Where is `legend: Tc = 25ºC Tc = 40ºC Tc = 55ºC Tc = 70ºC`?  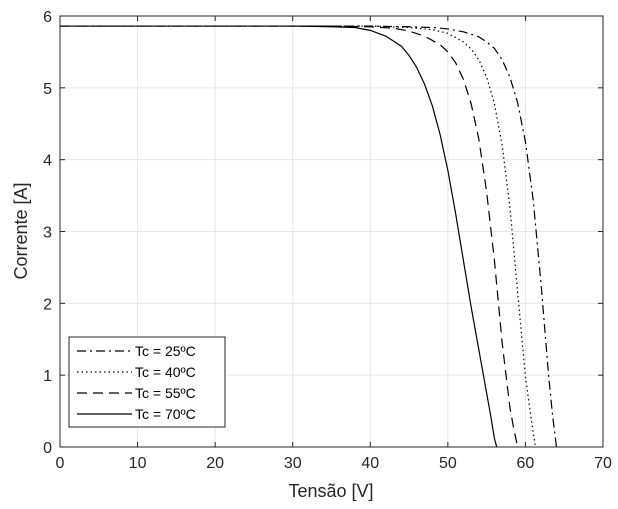 legend: Tc = 25ºC Tc = 40ºC Tc = 55ºC Tc = 70ºC is located at coordinates (147, 382).